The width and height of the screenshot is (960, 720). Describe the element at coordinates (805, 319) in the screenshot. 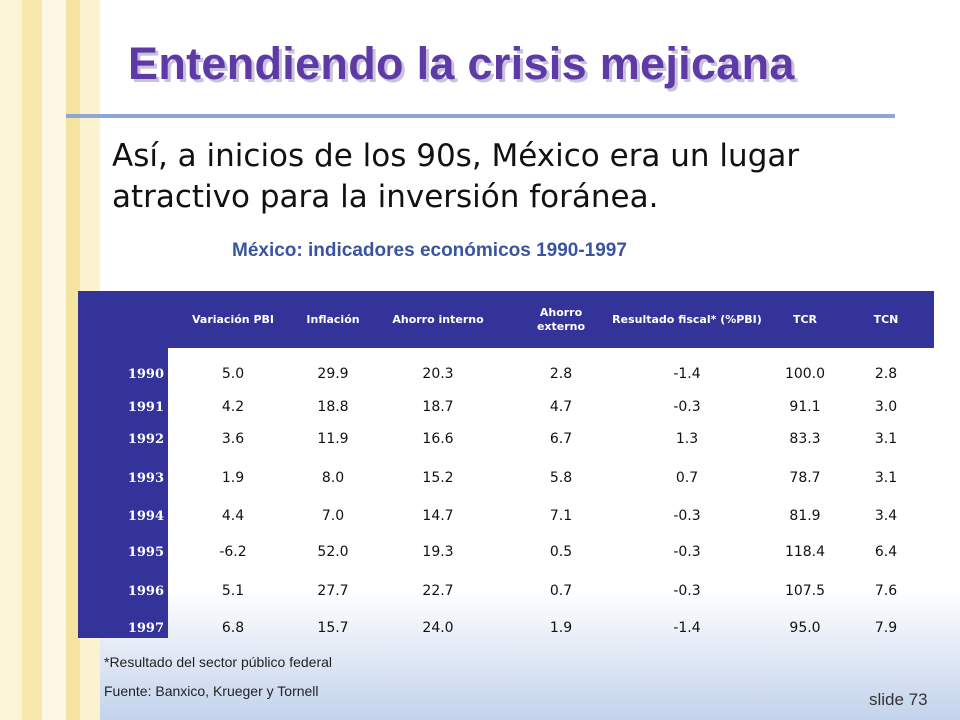

I see `column-header: TCR` at that location.